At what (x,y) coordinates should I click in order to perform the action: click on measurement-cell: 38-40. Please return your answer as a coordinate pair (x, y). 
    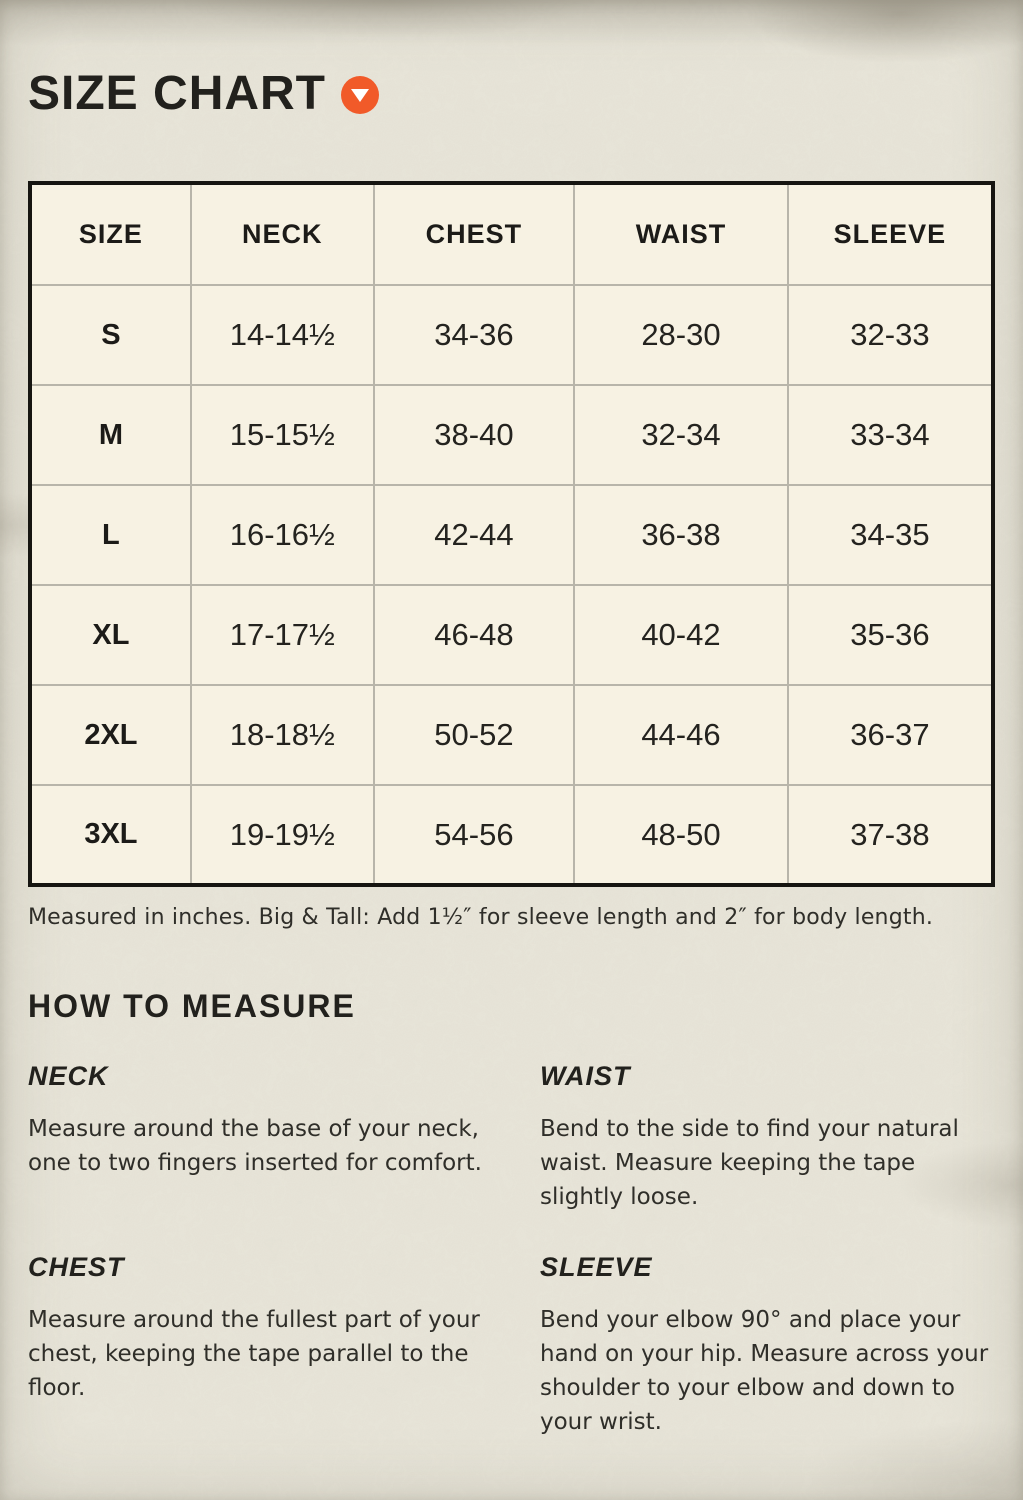
    Looking at the image, I should click on (474, 435).